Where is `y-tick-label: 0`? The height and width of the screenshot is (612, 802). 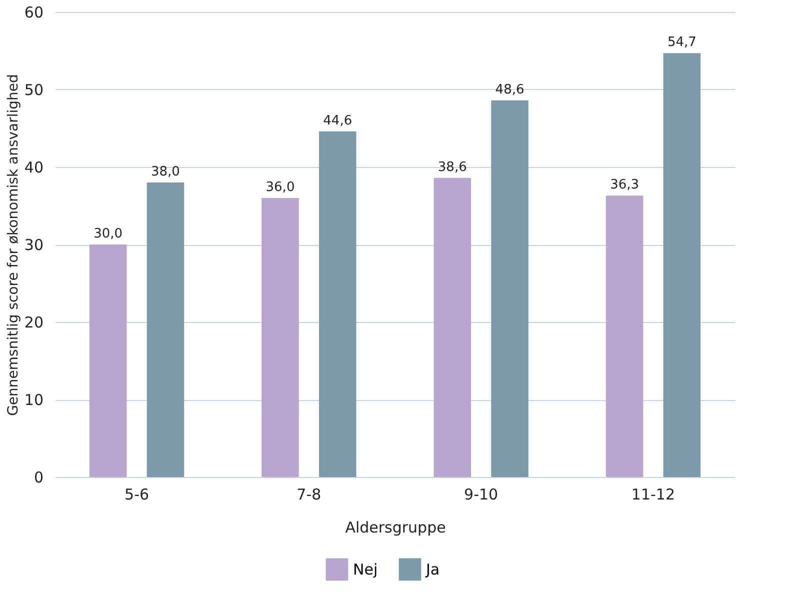
y-tick-label: 0 is located at coordinates (39, 477).